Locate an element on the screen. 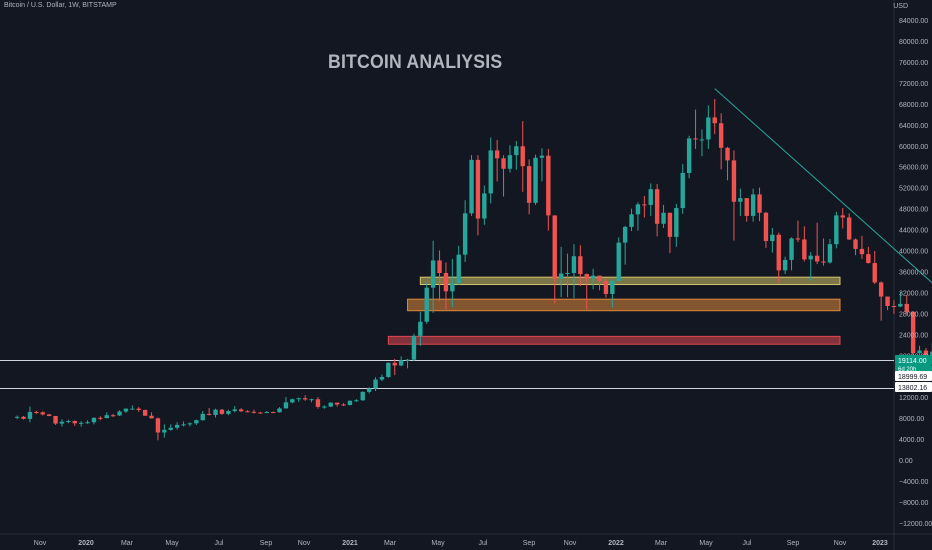 This screenshot has height=550, width=932. price-tick-label: 24000.00 is located at coordinates (913, 335).